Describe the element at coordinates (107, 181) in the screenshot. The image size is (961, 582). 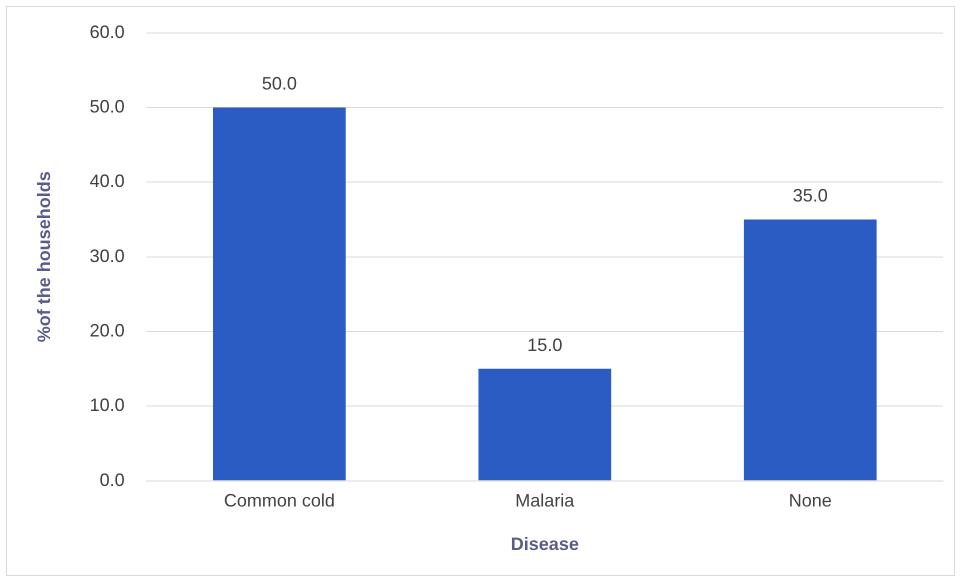
I see `y-tick-label: 40.0` at that location.